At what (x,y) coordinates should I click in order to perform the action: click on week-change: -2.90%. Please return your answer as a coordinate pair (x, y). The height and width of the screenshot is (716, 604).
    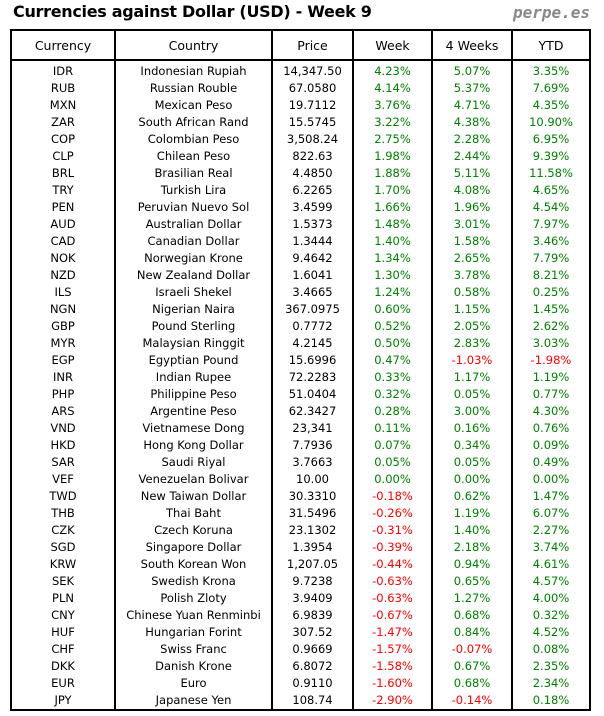
    Looking at the image, I should click on (392, 701).